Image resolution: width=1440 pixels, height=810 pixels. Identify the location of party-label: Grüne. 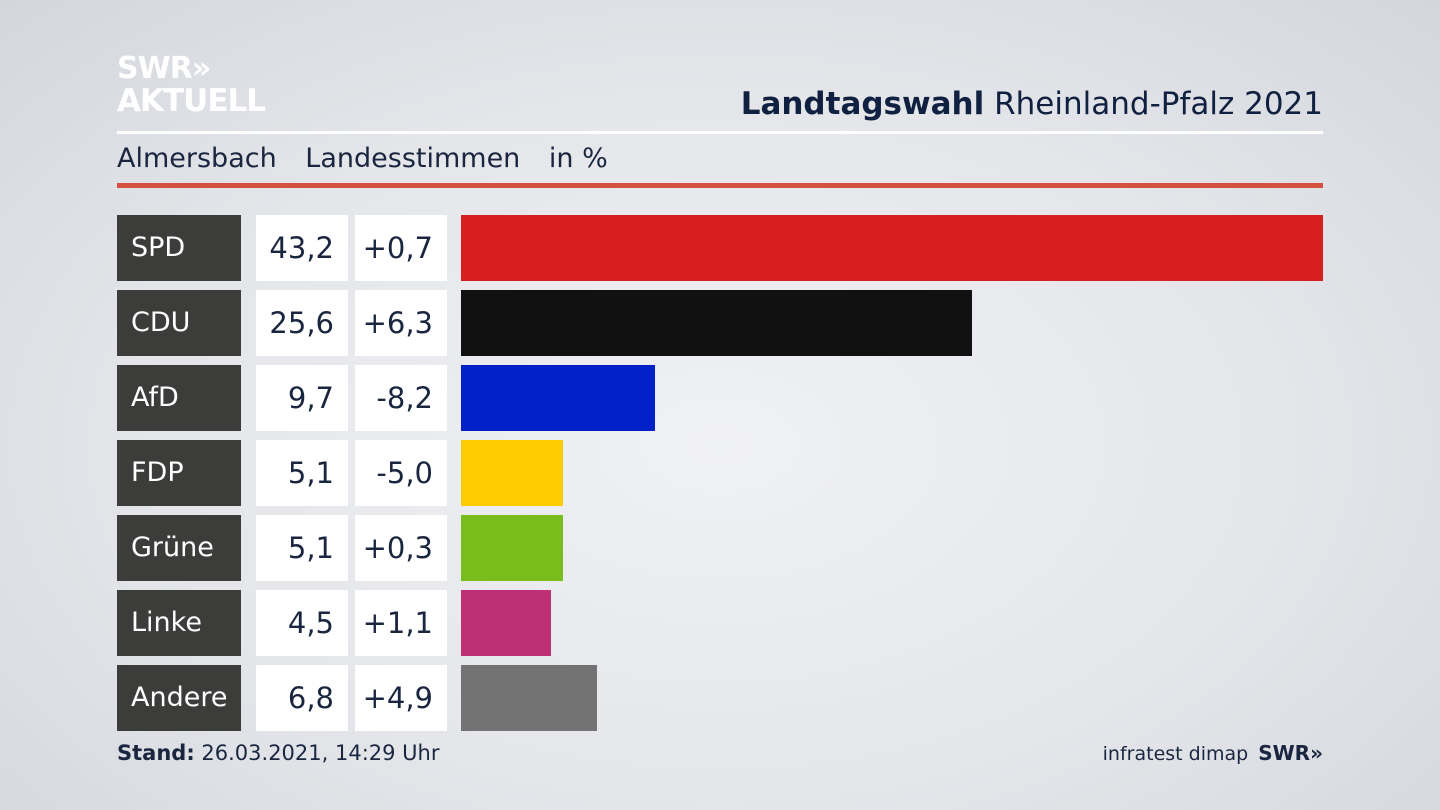
(179, 548).